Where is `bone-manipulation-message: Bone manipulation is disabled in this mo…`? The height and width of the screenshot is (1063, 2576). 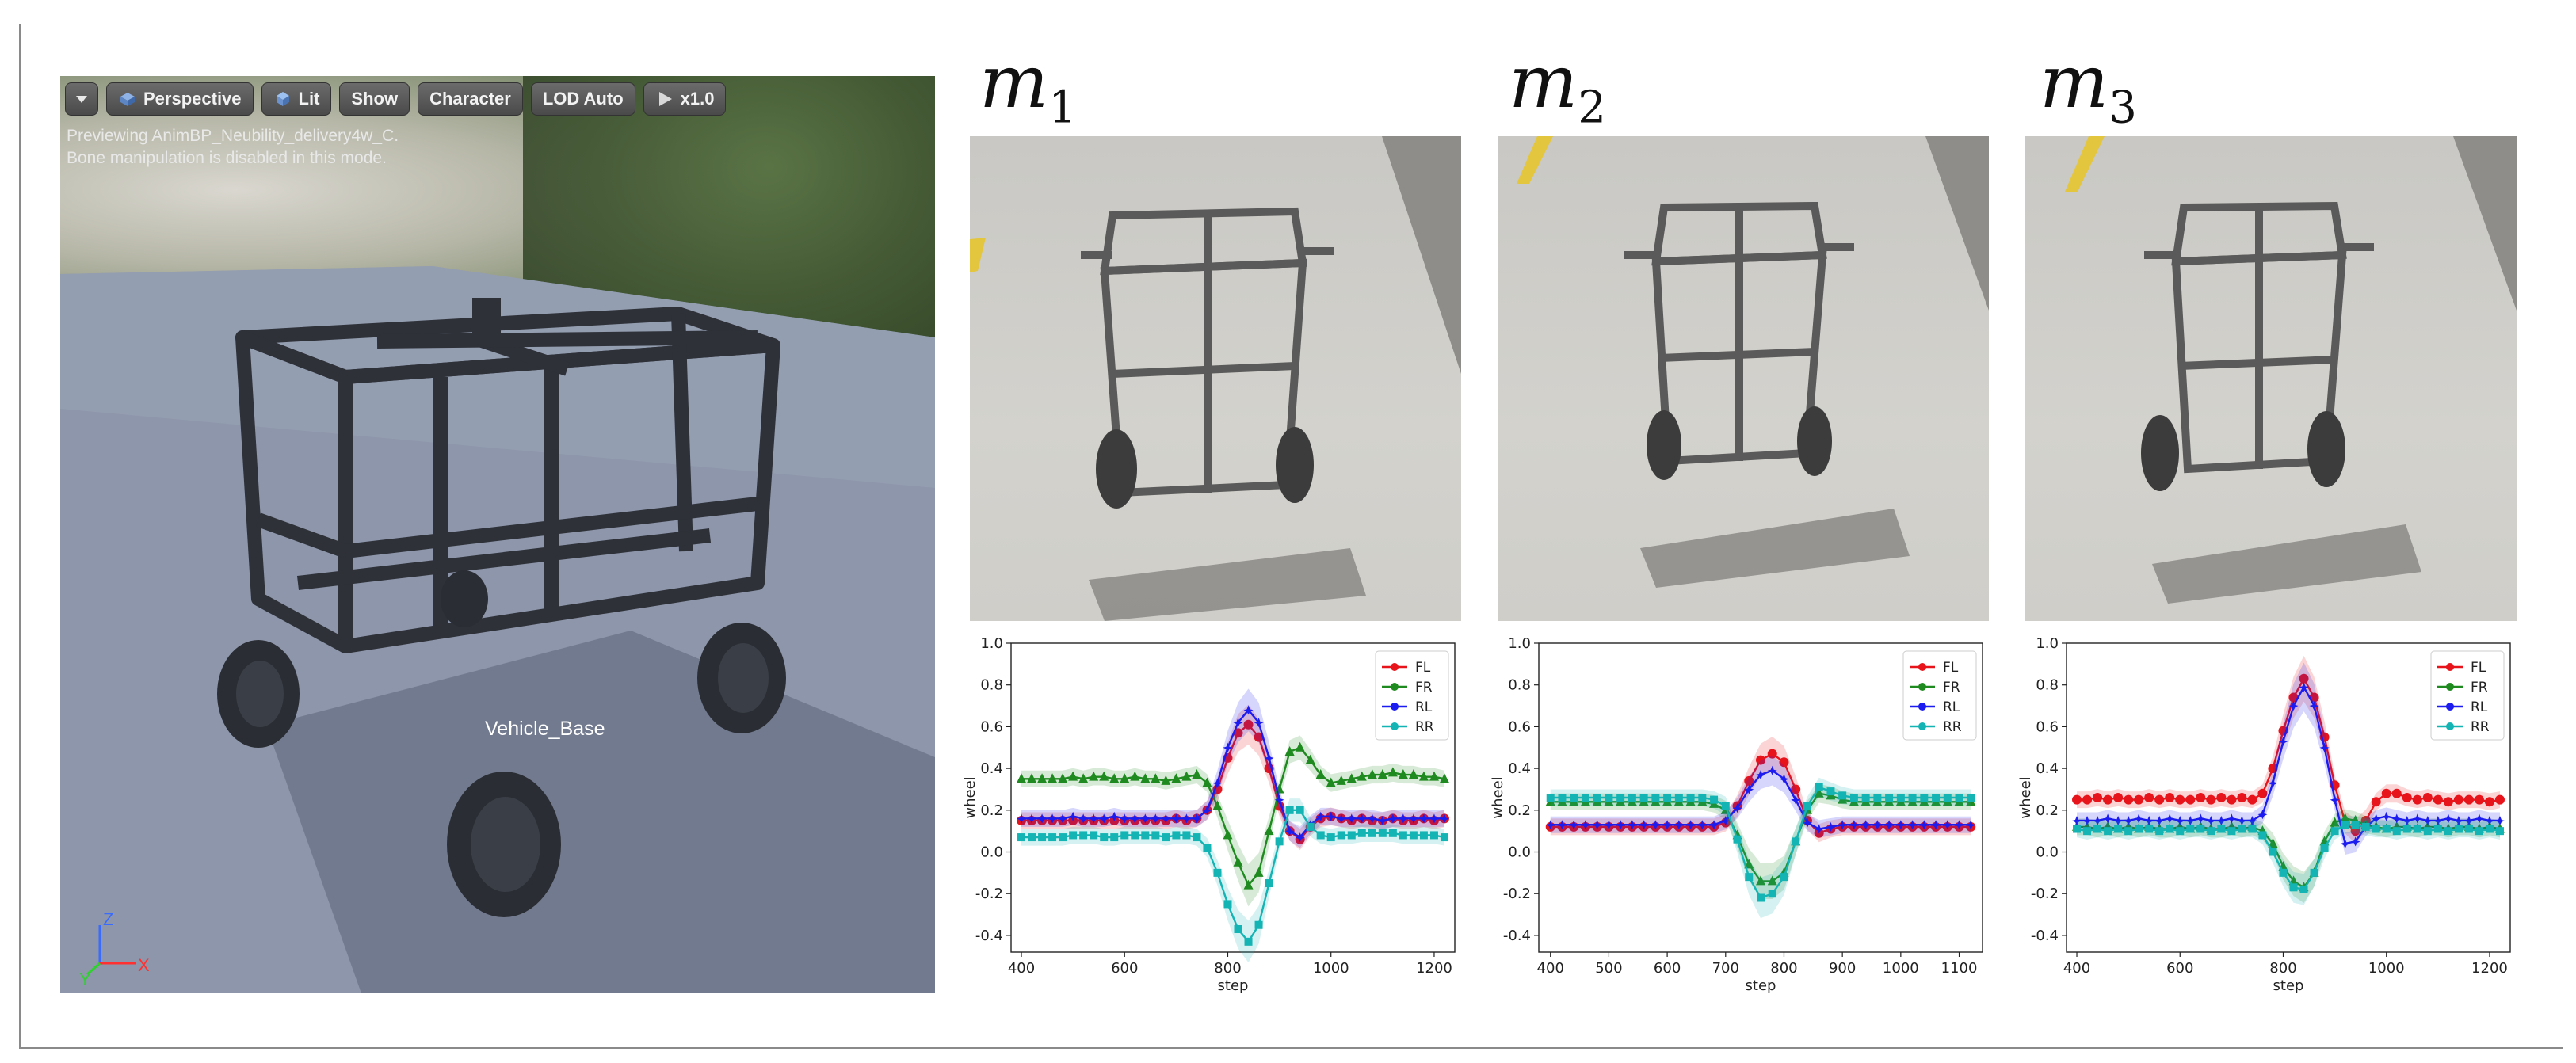 bone-manipulation-message: Bone manipulation is disabled in this mo… is located at coordinates (227, 158).